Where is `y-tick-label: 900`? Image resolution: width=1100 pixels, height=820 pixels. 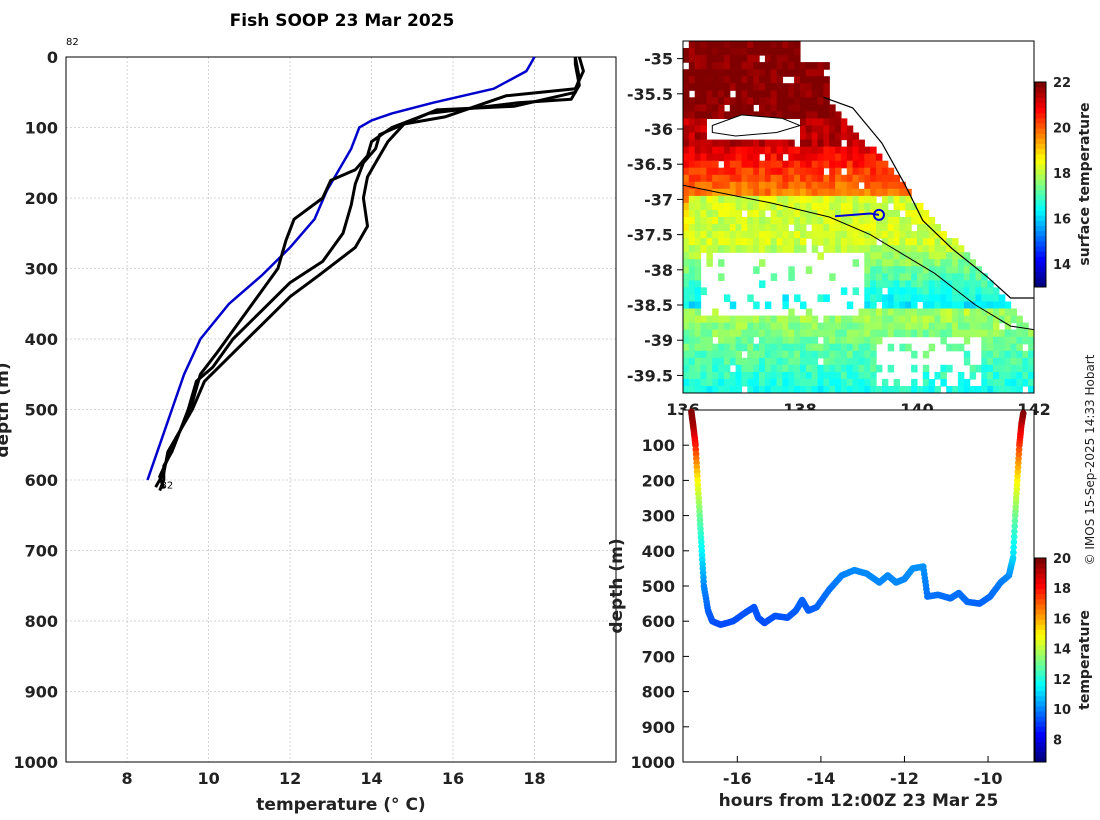 y-tick-label: 900 is located at coordinates (41, 692).